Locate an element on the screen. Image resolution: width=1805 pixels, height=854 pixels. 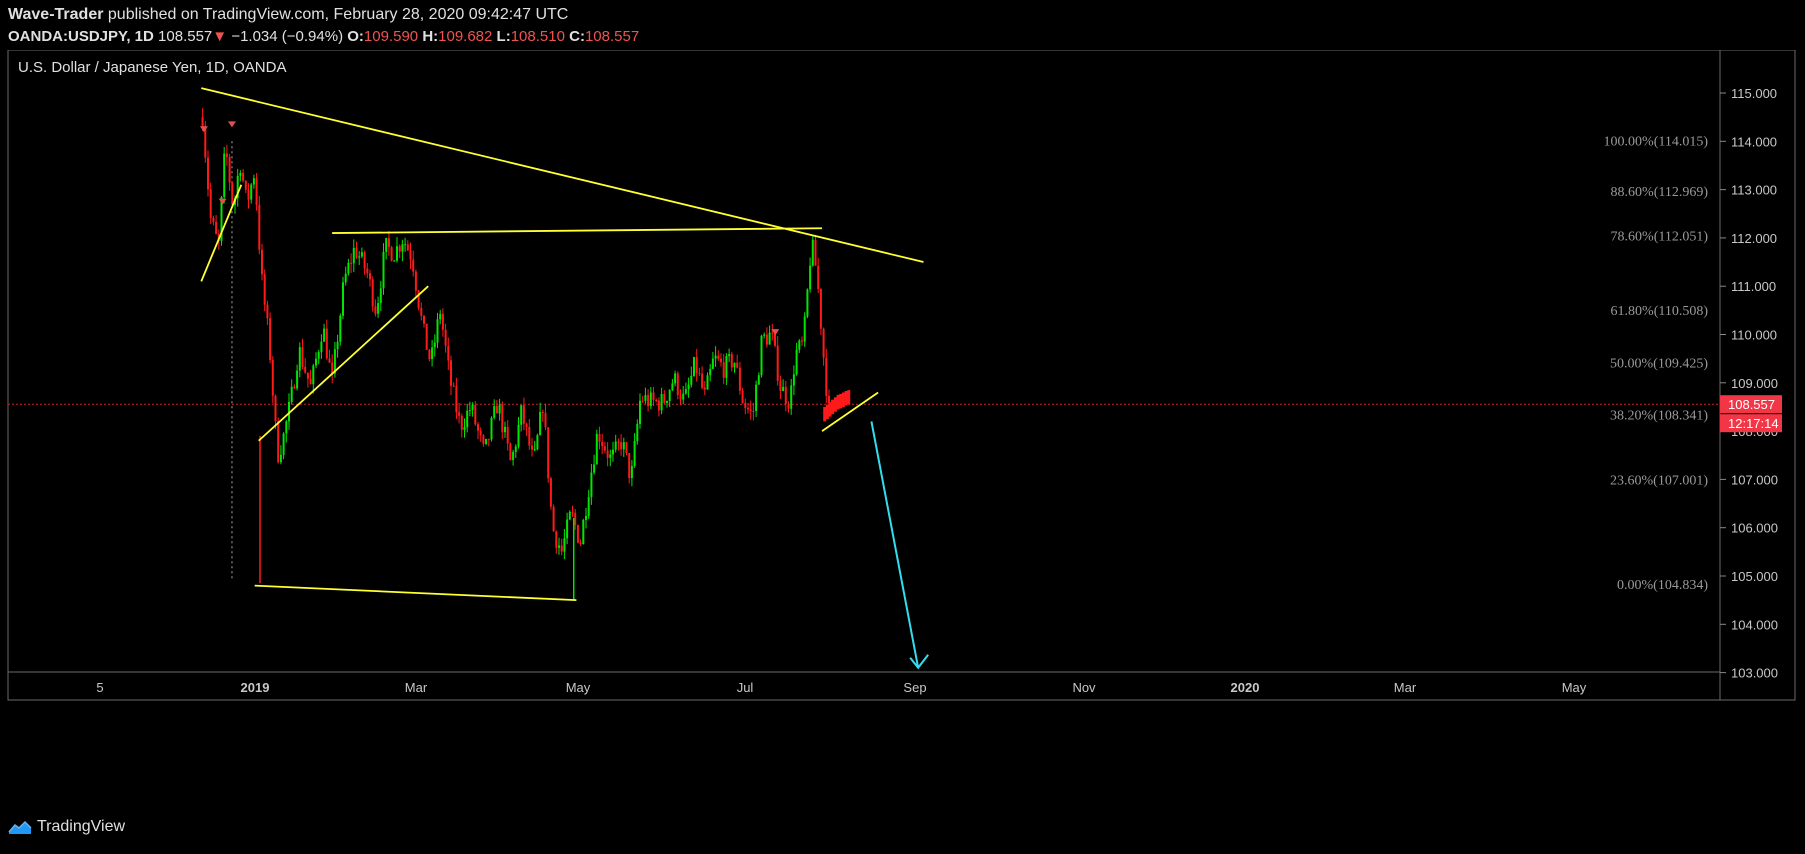
footer-brand: TradingView is located at coordinates (66, 827).